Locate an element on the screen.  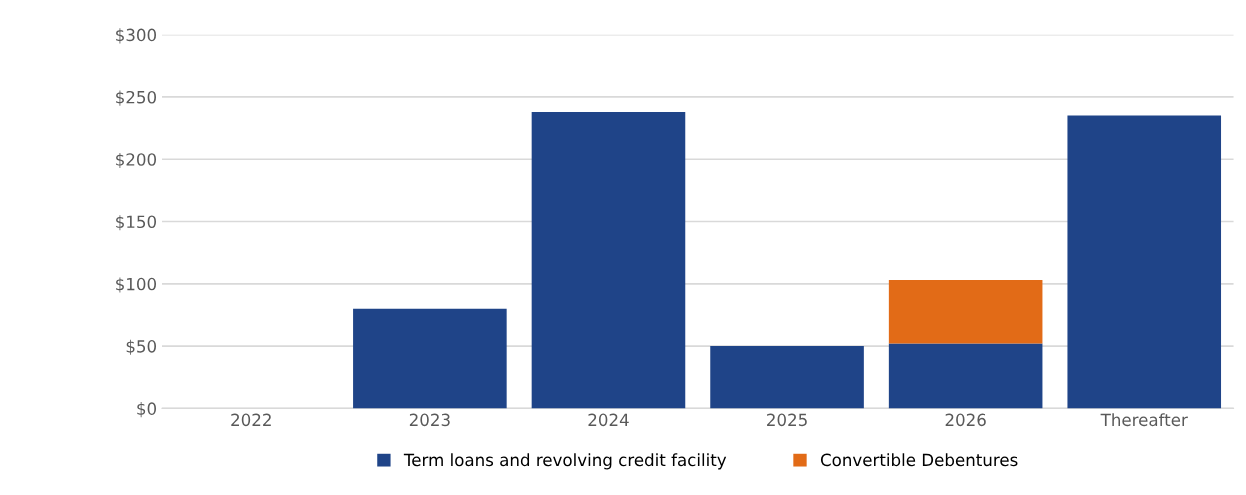
legend-label: Convertible Debentures is located at coordinates (919, 460).